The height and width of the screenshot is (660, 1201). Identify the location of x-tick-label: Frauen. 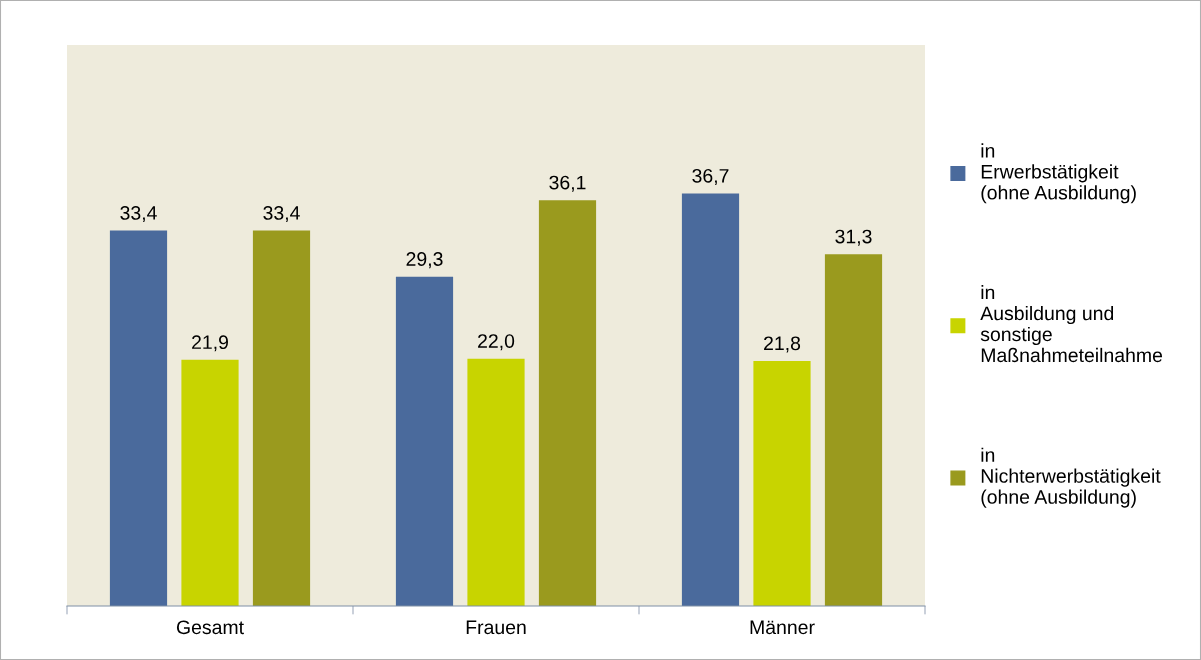
(496, 627).